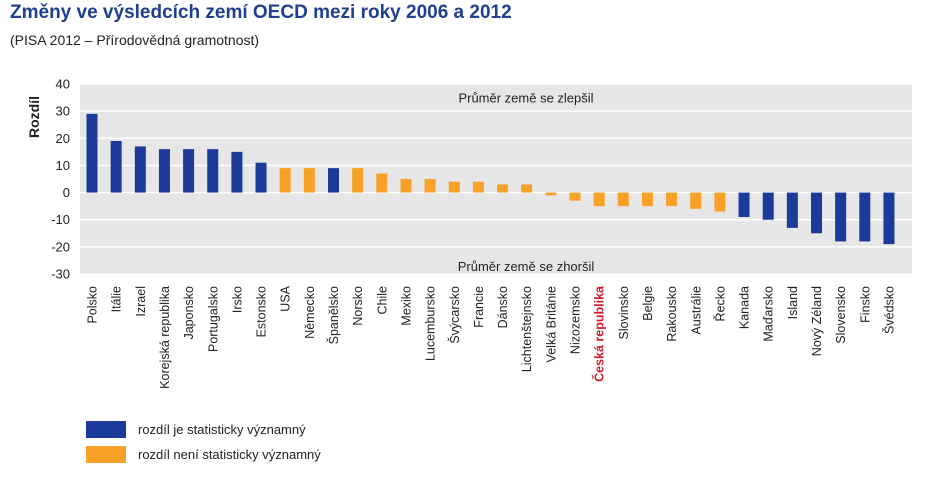 This screenshot has width=941, height=478. What do you see at coordinates (479, 307) in the screenshot?
I see `x-tick-label: Francie` at bounding box center [479, 307].